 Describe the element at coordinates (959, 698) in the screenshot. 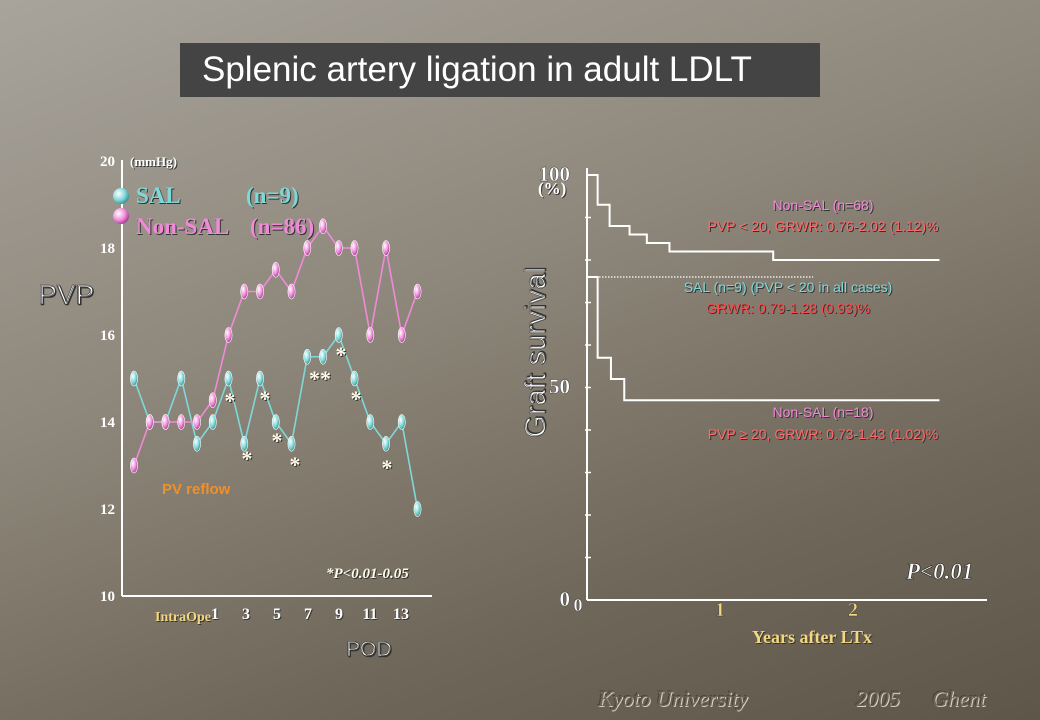

I see `footer-city: Ghent` at that location.